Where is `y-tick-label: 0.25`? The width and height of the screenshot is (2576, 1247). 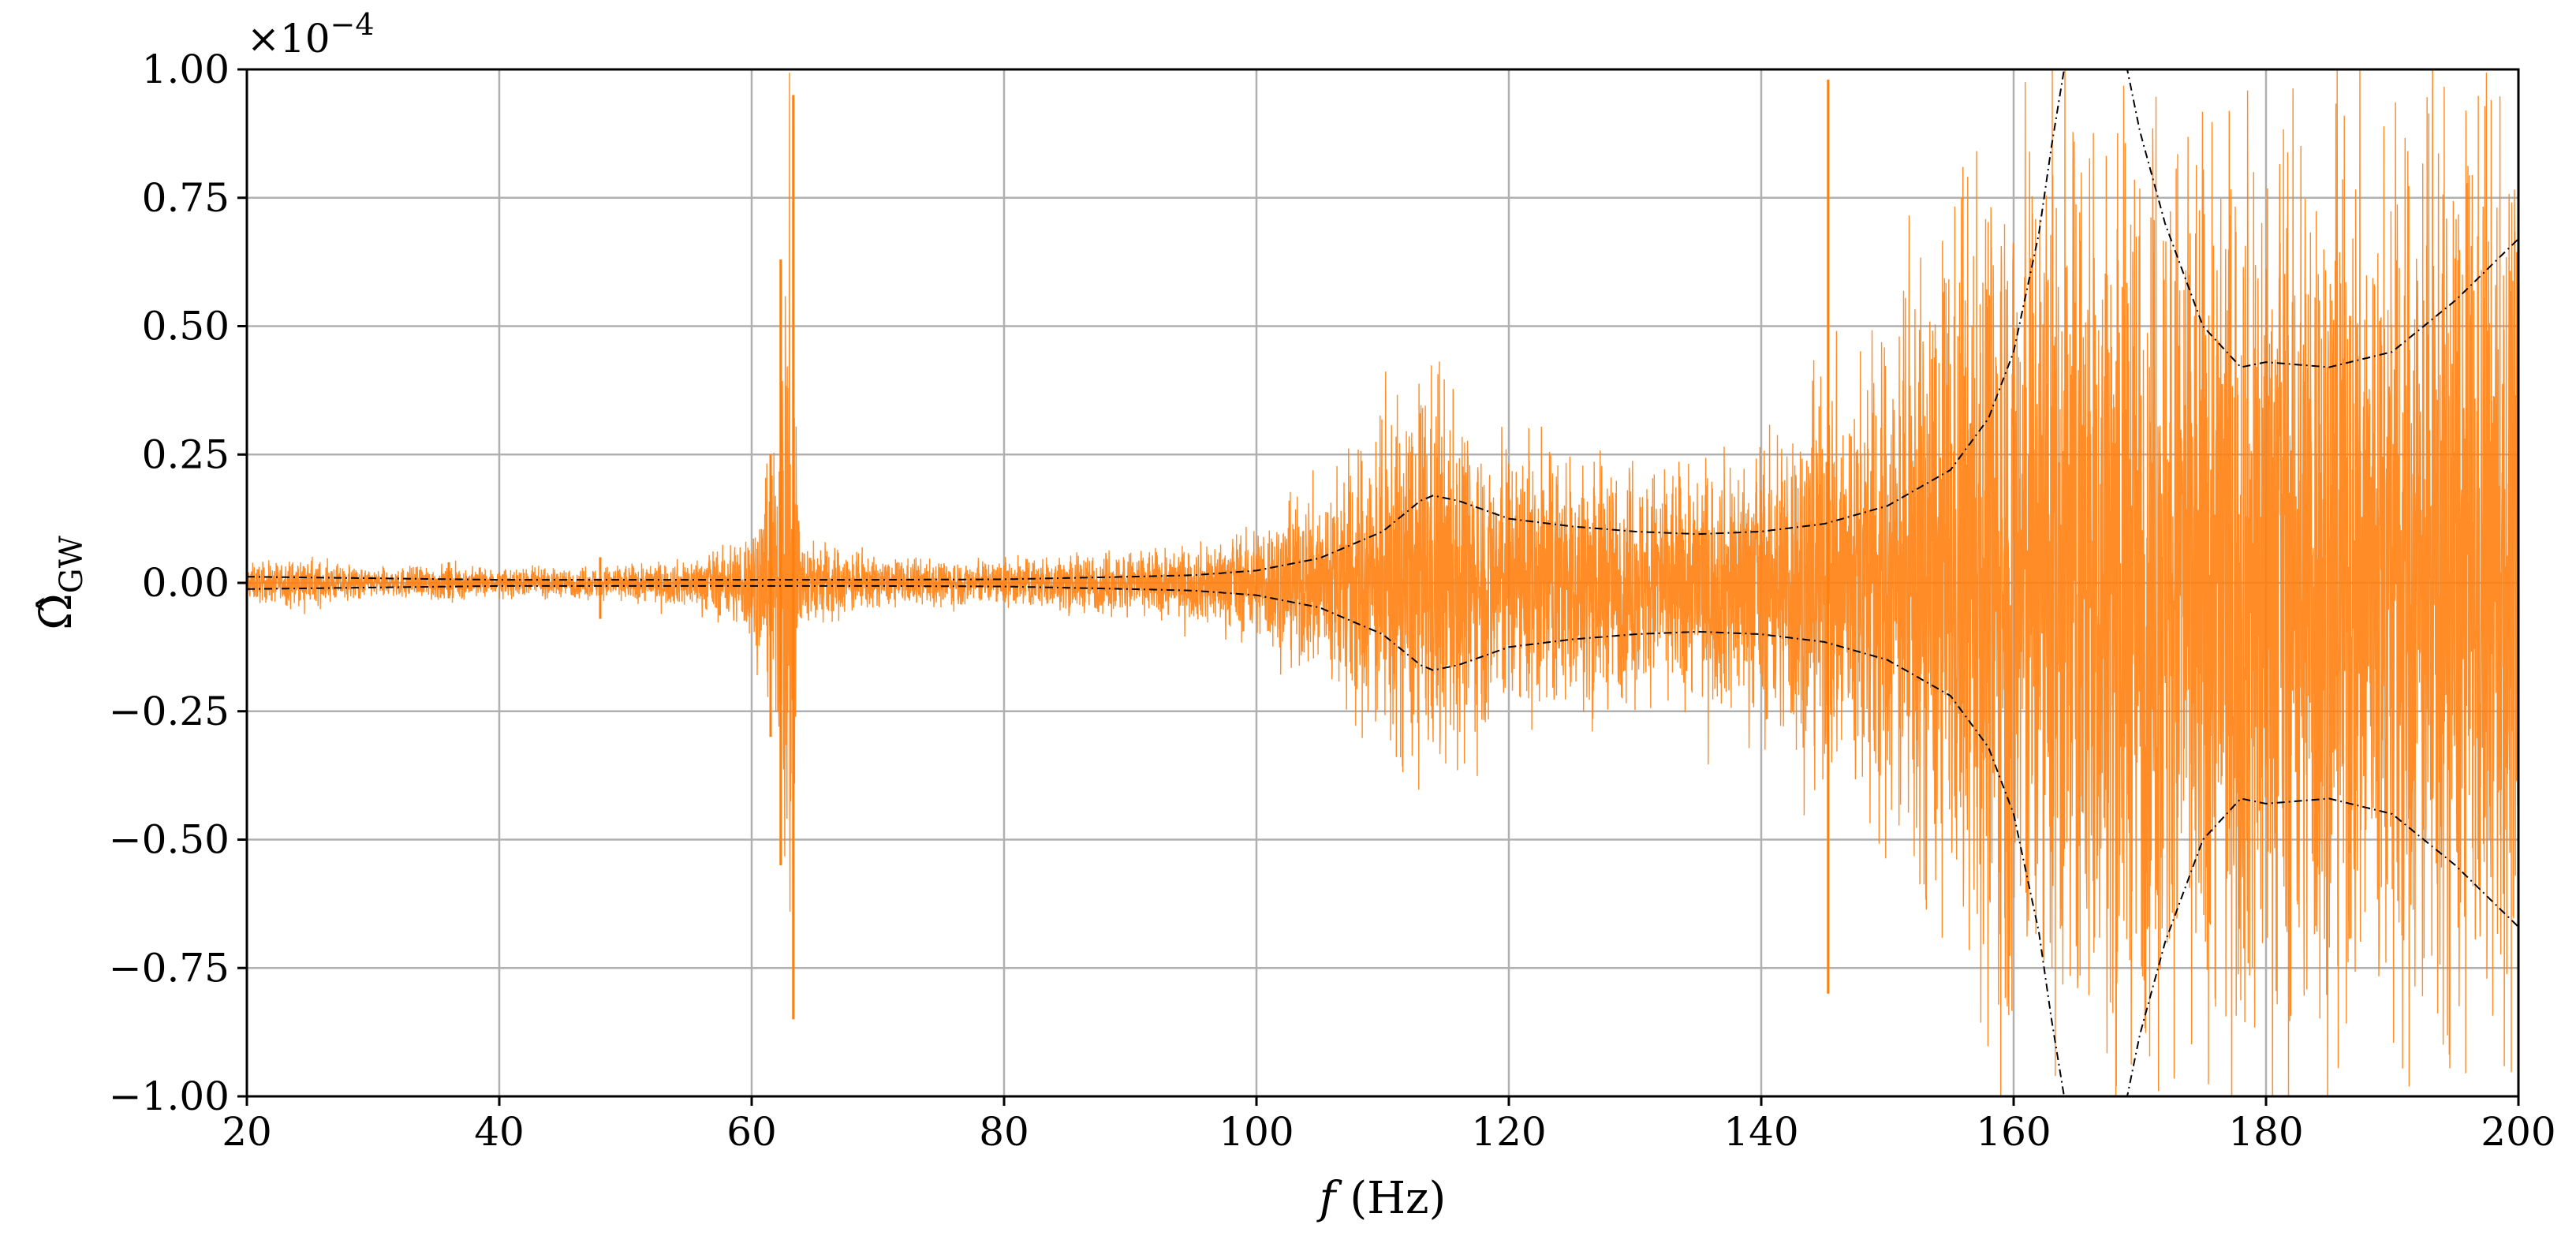 y-tick-label: 0.25 is located at coordinates (186, 454).